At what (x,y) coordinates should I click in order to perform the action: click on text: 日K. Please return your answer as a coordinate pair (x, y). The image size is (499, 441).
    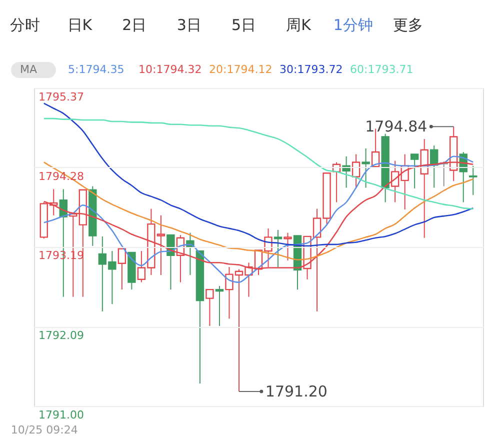
    Looking at the image, I should click on (80, 25).